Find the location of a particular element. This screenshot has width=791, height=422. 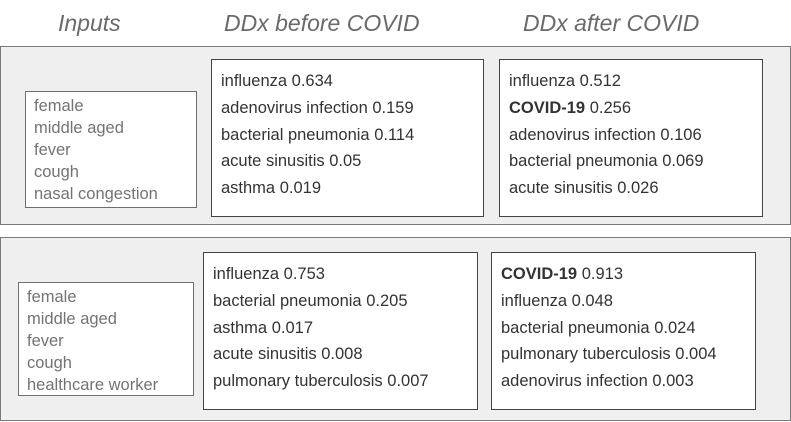

diagnosis-row: influenza 0.753 is located at coordinates (345, 274).